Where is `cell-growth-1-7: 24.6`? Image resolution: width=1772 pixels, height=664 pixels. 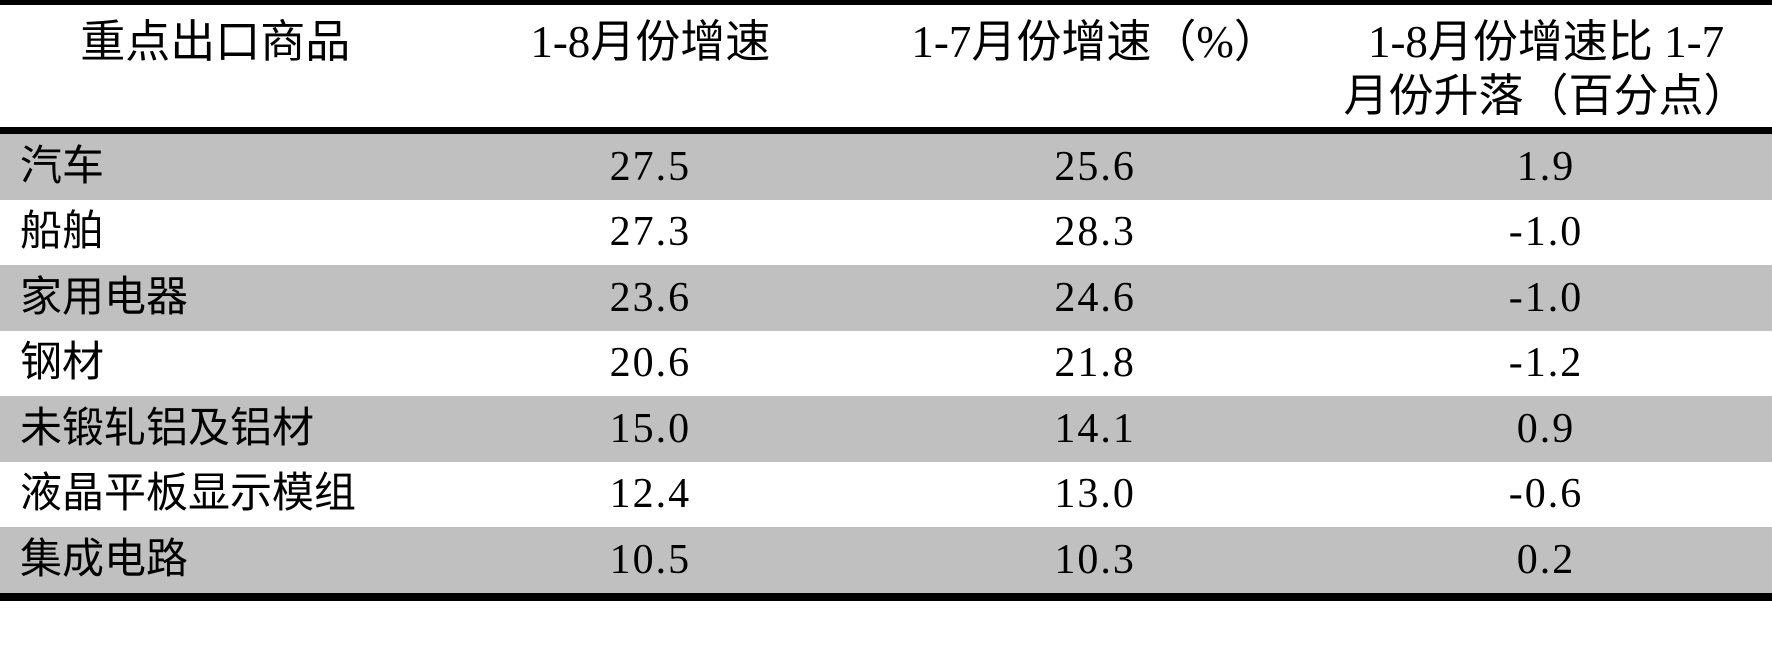
cell-growth-1-7: 24.6 is located at coordinates (1095, 297).